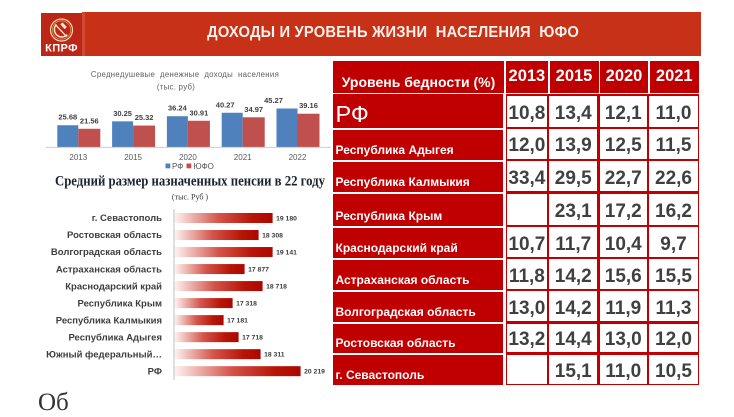 Image resolution: width=734 pixels, height=417 pixels. I want to click on svg-text: 30.91, so click(199, 112).